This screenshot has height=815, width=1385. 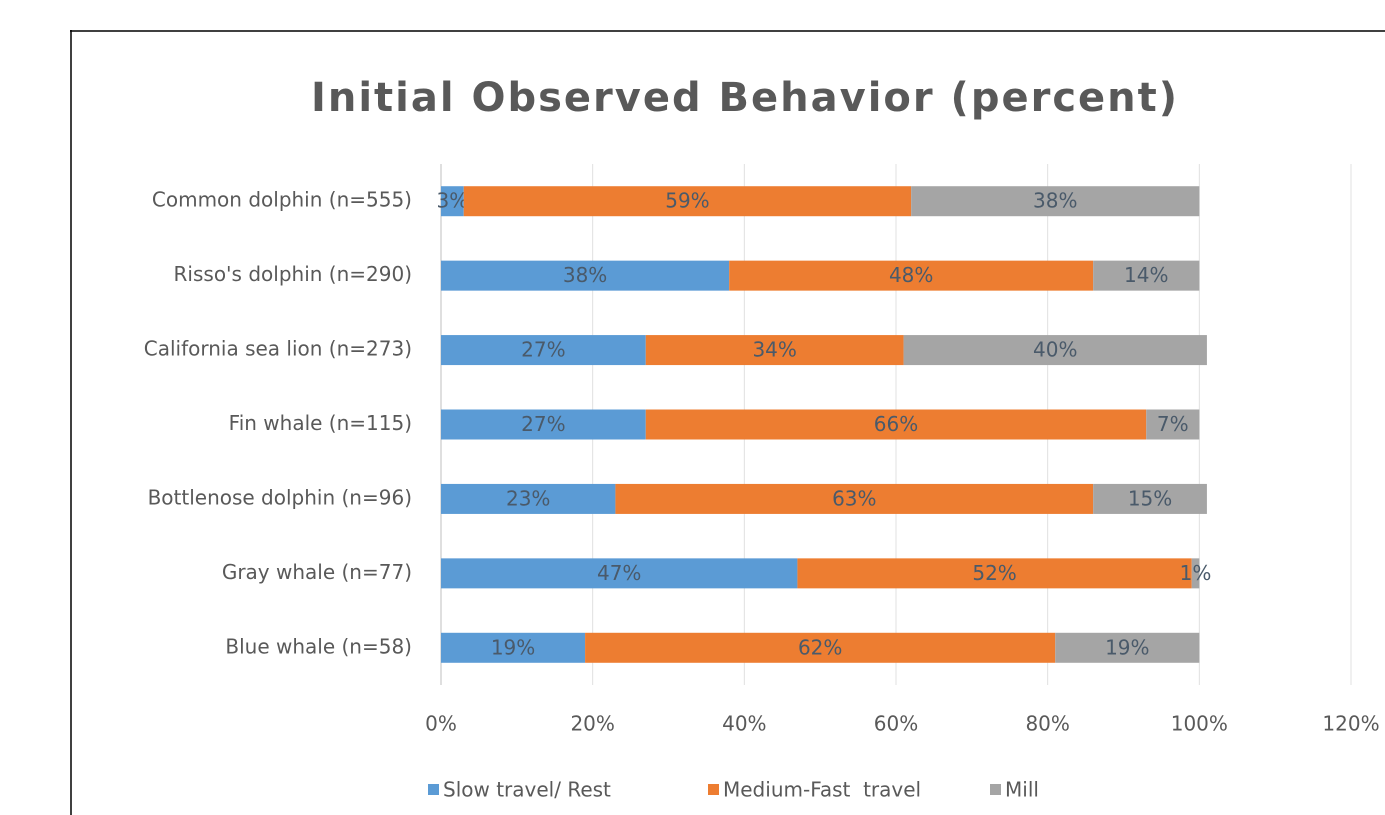 I want to click on data-label: 63%, so click(x=854, y=498).